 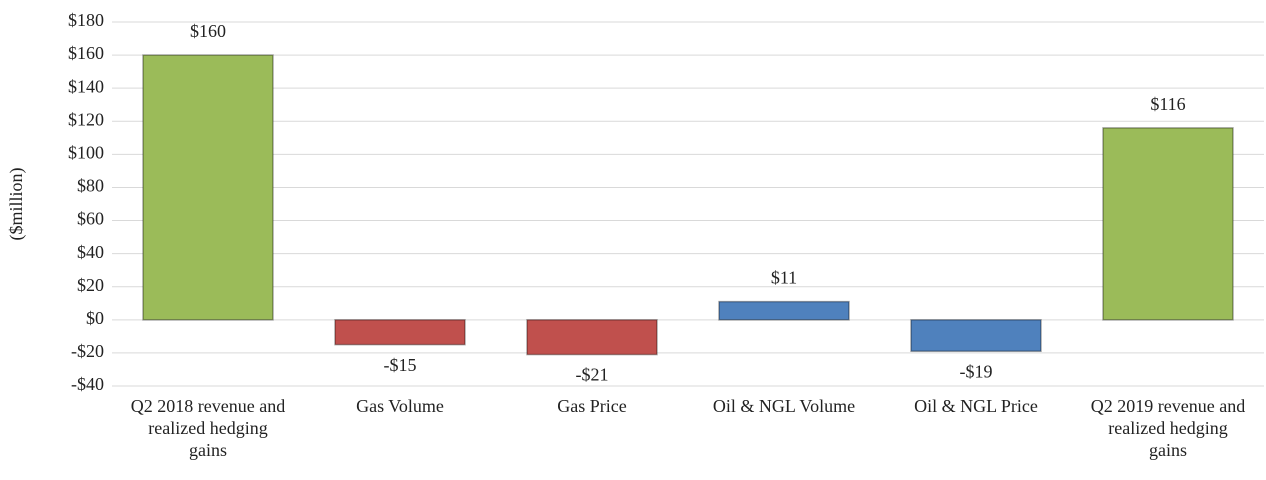 I want to click on y-tick-label: -$20, so click(x=87, y=351).